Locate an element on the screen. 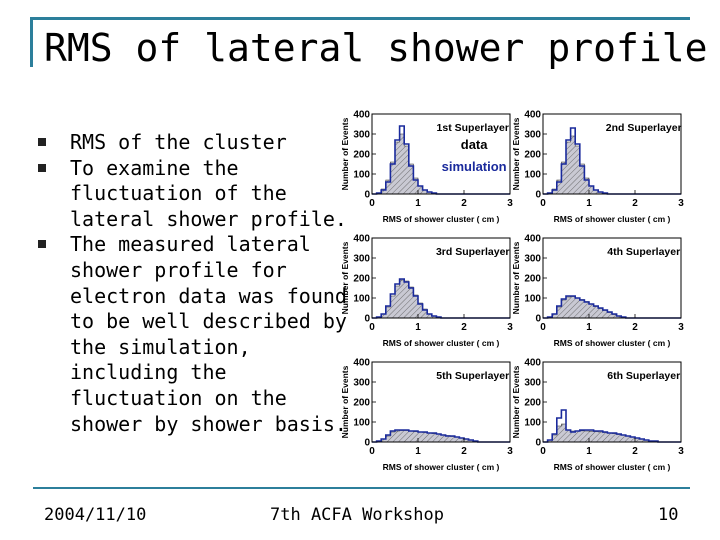  panel-title: 3rd Superlayer is located at coordinates (473, 252).